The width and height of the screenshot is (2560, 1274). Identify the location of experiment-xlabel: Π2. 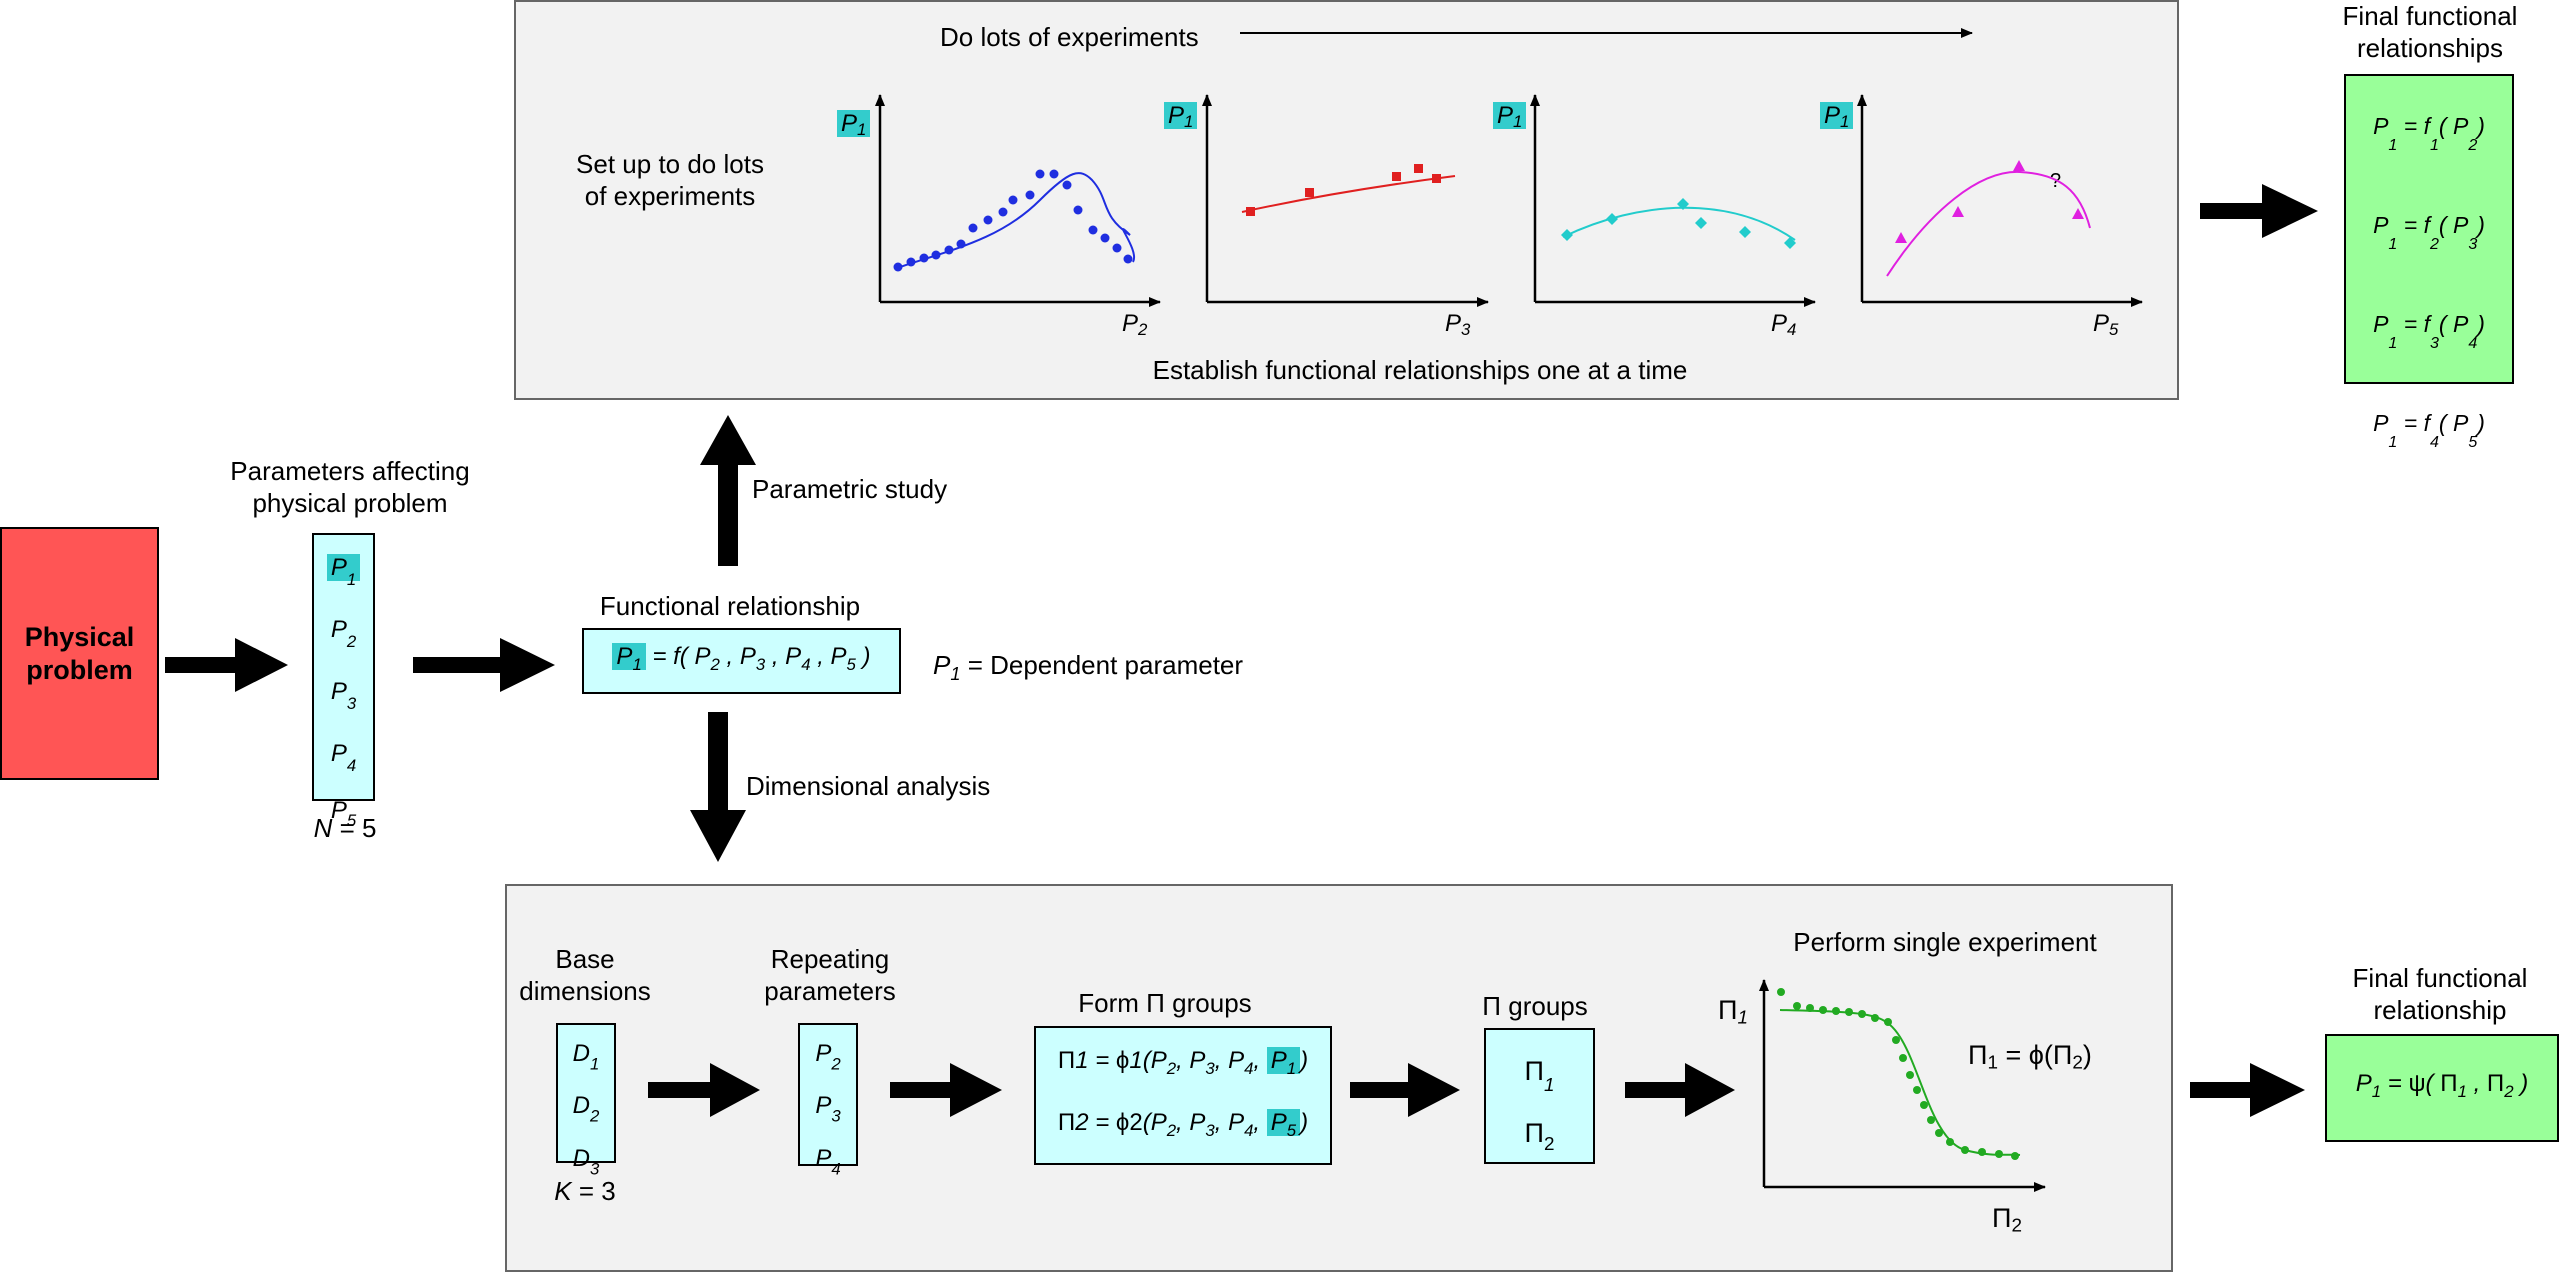
(2007, 1220).